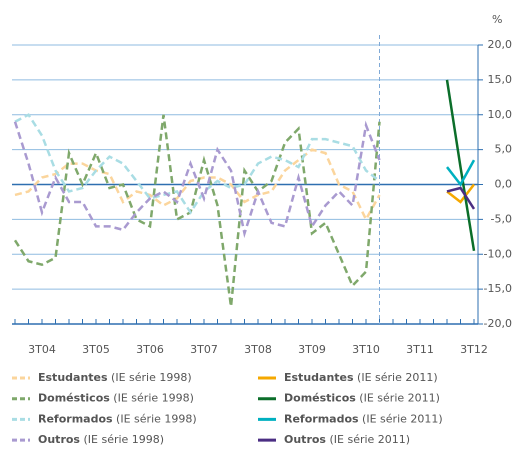 This screenshot has height=470, width=518. I want to click on legend-label: Estudantes (IE série 1998), so click(115, 377).